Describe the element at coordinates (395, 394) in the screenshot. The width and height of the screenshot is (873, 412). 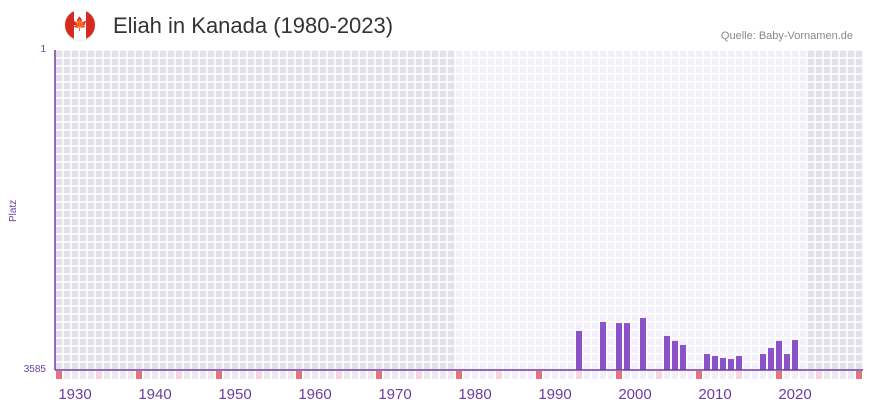
I see `x-tick-label: 1970` at that location.